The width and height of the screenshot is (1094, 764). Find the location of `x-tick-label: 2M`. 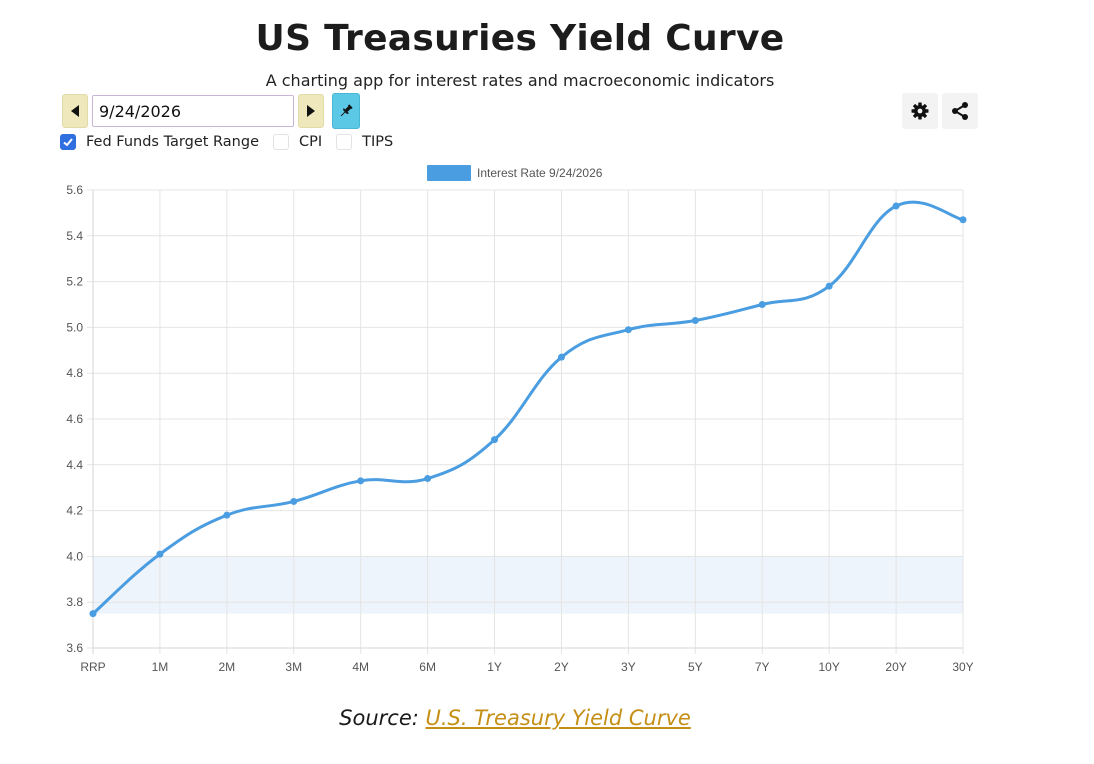

x-tick-label: 2M is located at coordinates (227, 667).